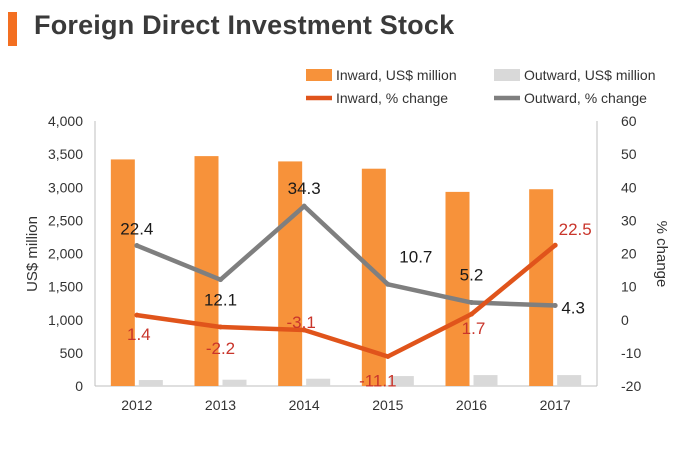  I want to click on label-outward-change: 10.7, so click(415, 256).